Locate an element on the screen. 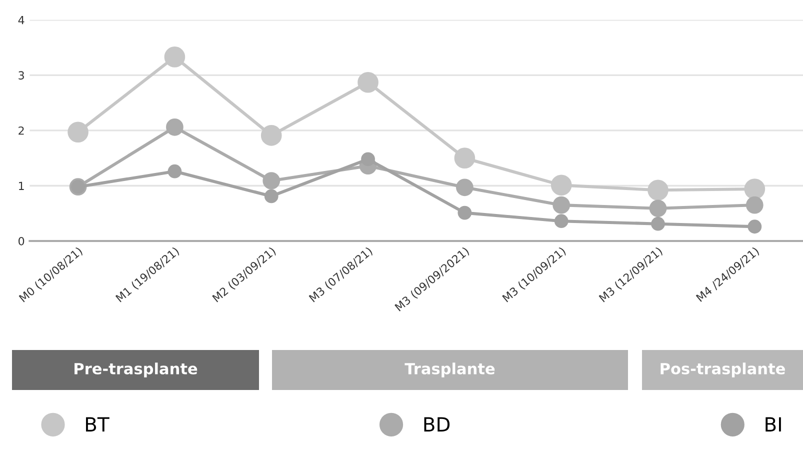 The image size is (803, 453). y-tick-label: 2 is located at coordinates (21, 130).